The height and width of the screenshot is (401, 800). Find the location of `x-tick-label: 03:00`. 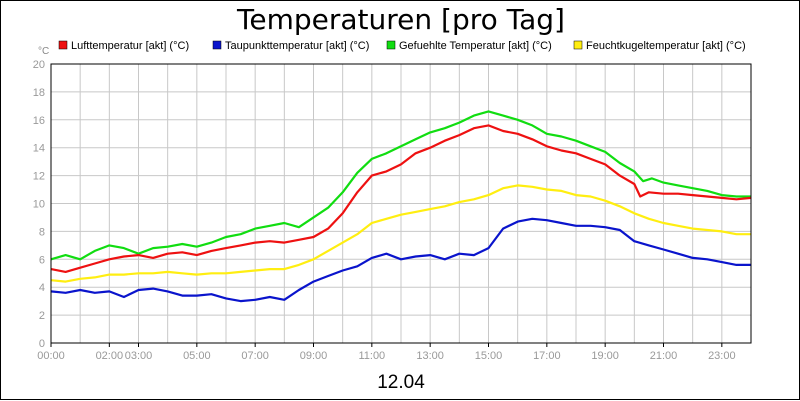

x-tick-label: 03:00 is located at coordinates (139, 356).